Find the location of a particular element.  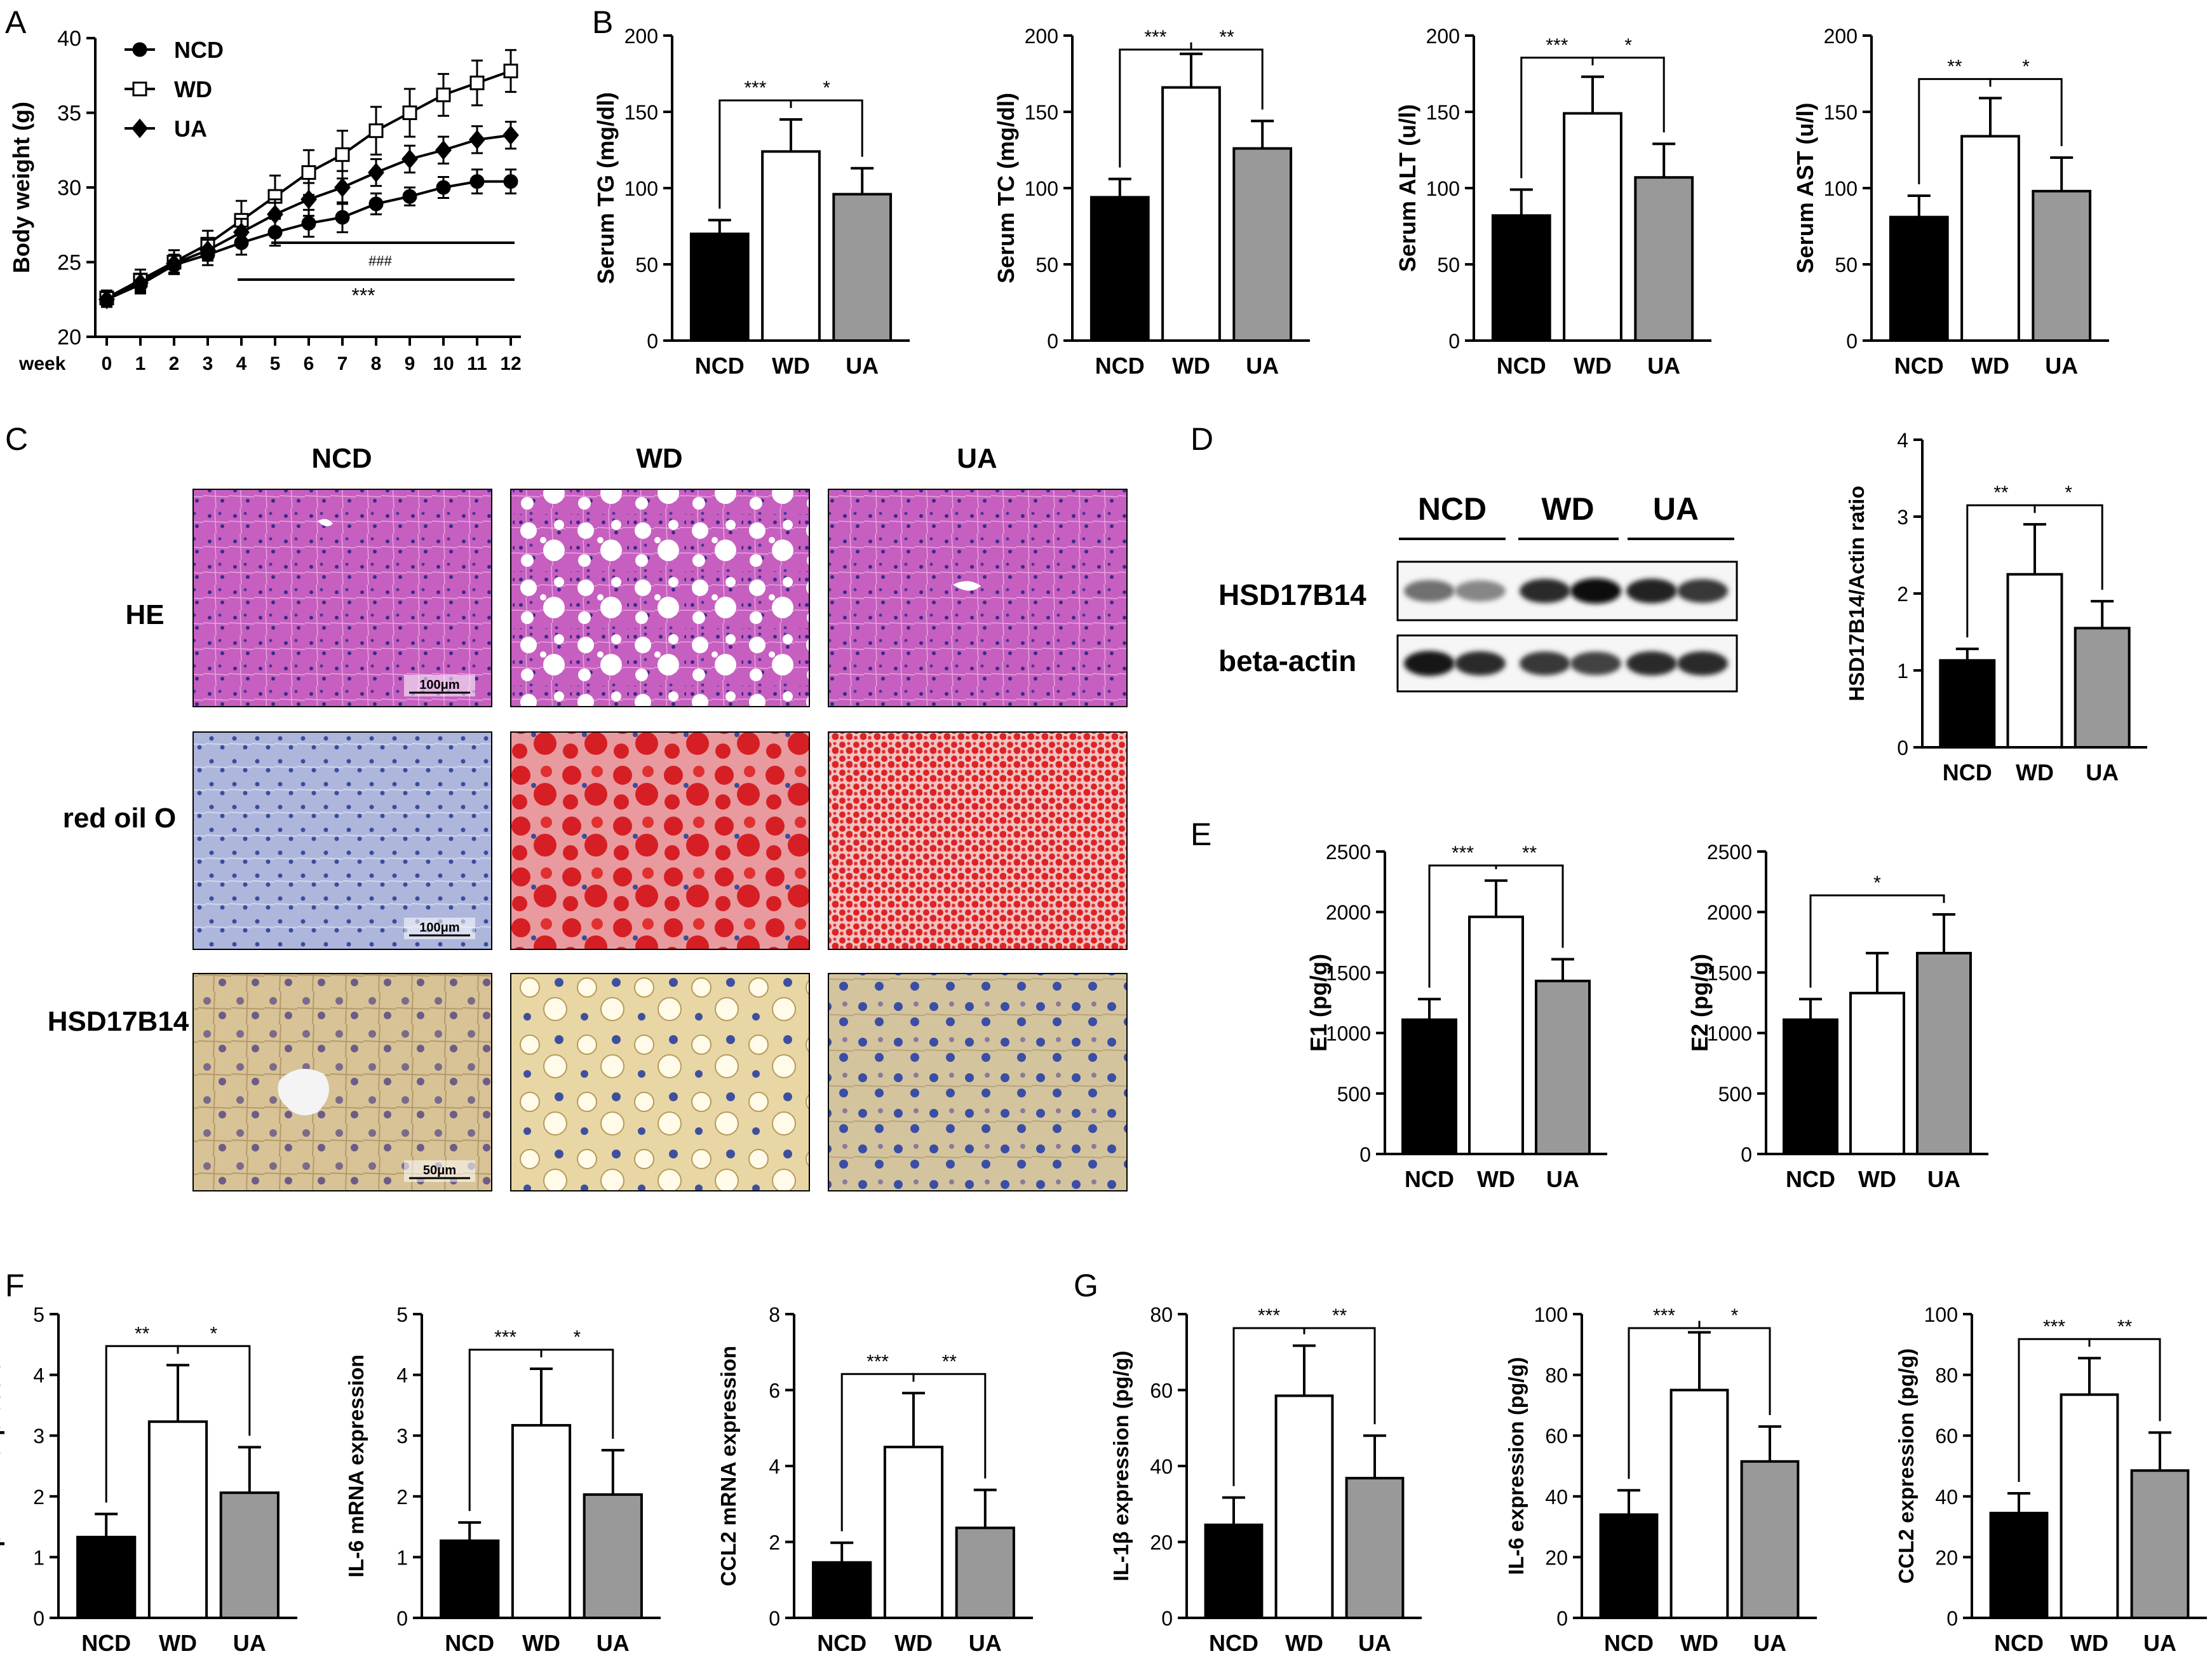

blot-bands is located at coordinates (1566, 627).